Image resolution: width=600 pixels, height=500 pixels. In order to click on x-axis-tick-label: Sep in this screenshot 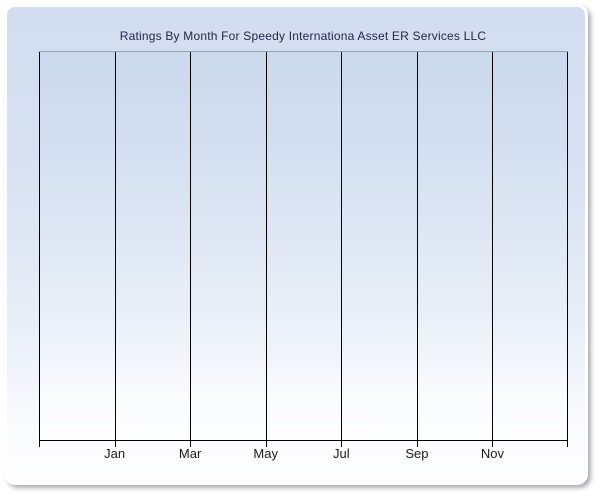, I will do `click(417, 453)`.